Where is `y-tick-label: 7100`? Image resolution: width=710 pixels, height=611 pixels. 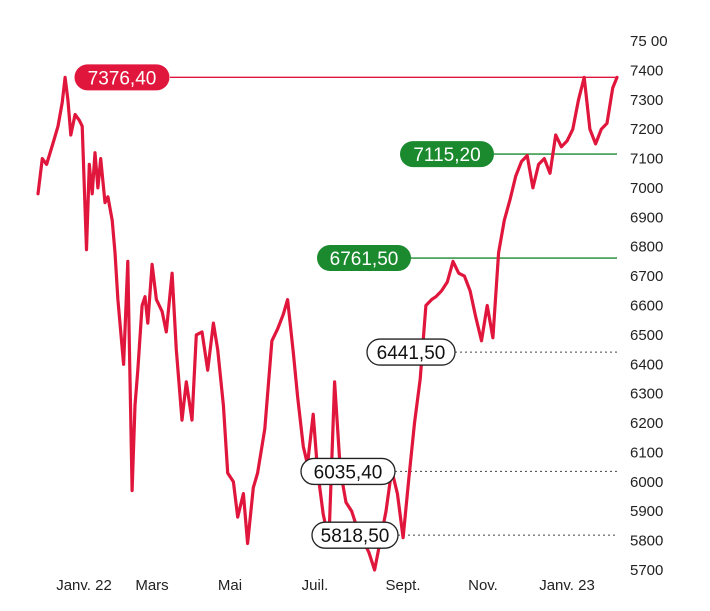 y-tick-label: 7100 is located at coordinates (646, 159).